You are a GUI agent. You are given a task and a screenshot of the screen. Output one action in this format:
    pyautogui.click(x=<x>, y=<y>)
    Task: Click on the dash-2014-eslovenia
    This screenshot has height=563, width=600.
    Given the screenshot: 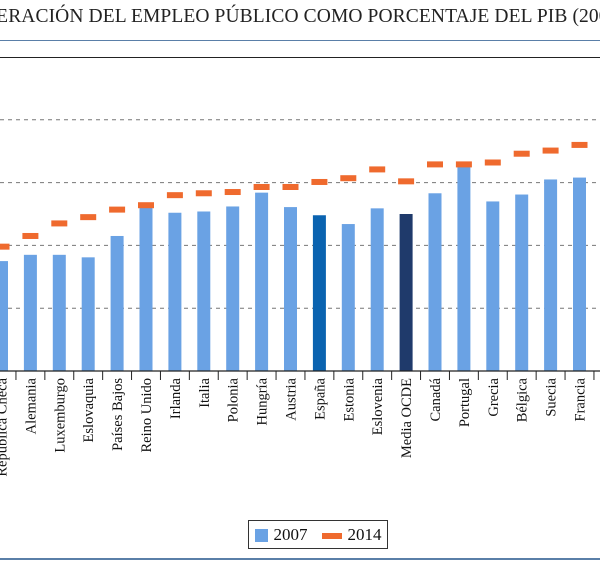 What is the action you would take?
    pyautogui.click(x=377, y=169)
    